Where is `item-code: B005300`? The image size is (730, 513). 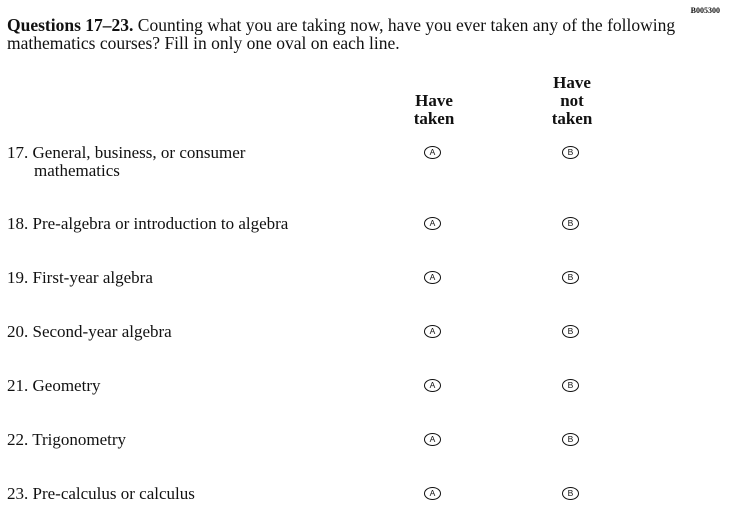
item-code: B005300 is located at coordinates (705, 10).